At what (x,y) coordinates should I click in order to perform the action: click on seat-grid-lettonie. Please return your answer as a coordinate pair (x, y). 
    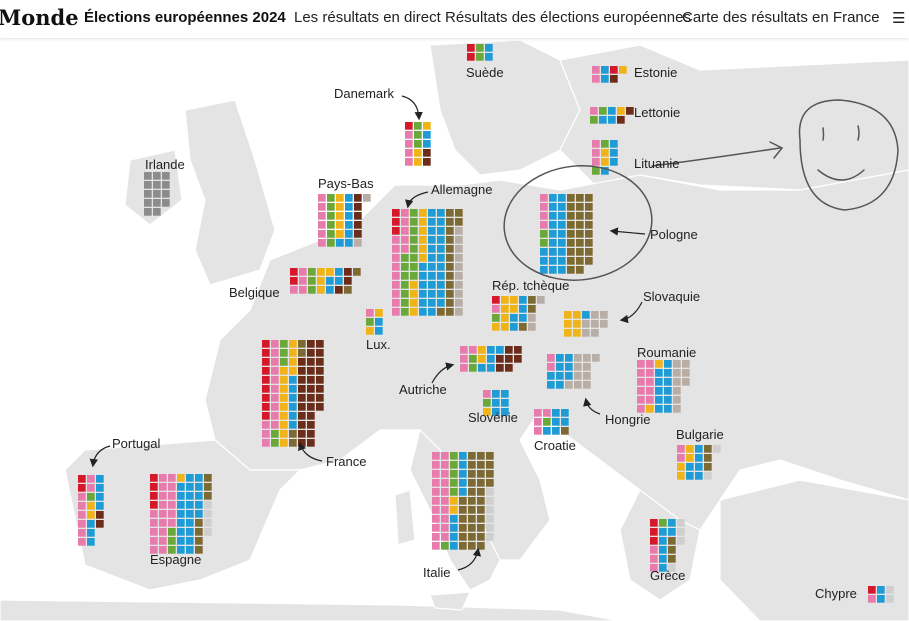
    Looking at the image, I should click on (612, 115).